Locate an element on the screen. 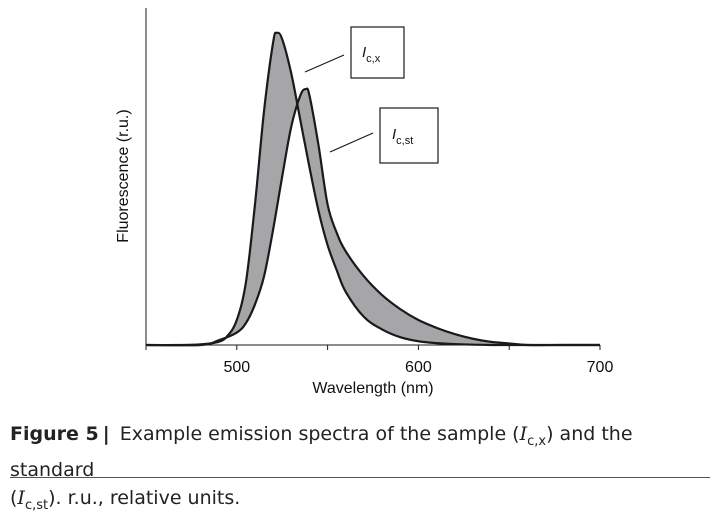 Image resolution: width=722 pixels, height=520 pixels. x-axis-tick-labels: 500 600 700 is located at coordinates (418, 367).